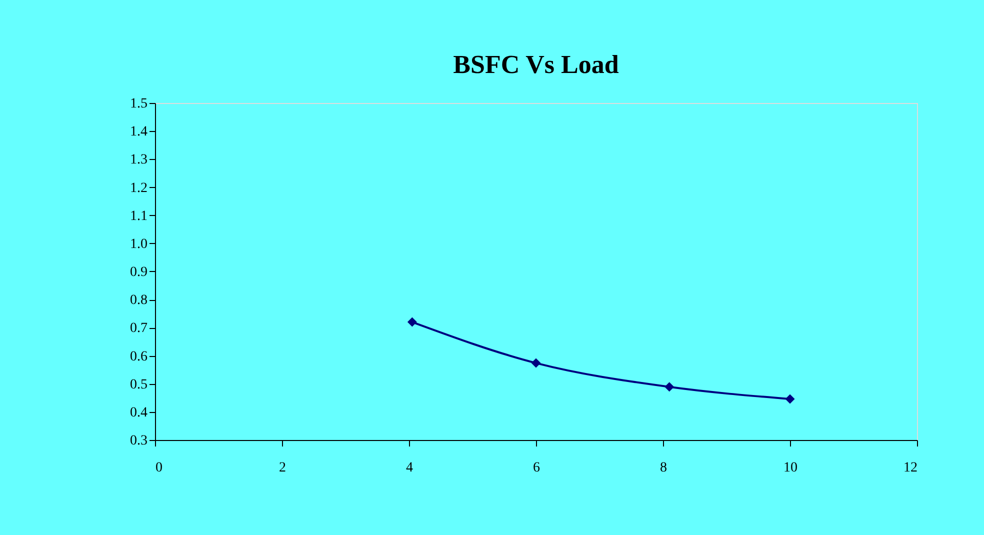 The height and width of the screenshot is (535, 984). Describe the element at coordinates (536, 468) in the screenshot. I see `x-tick-label: 6` at that location.